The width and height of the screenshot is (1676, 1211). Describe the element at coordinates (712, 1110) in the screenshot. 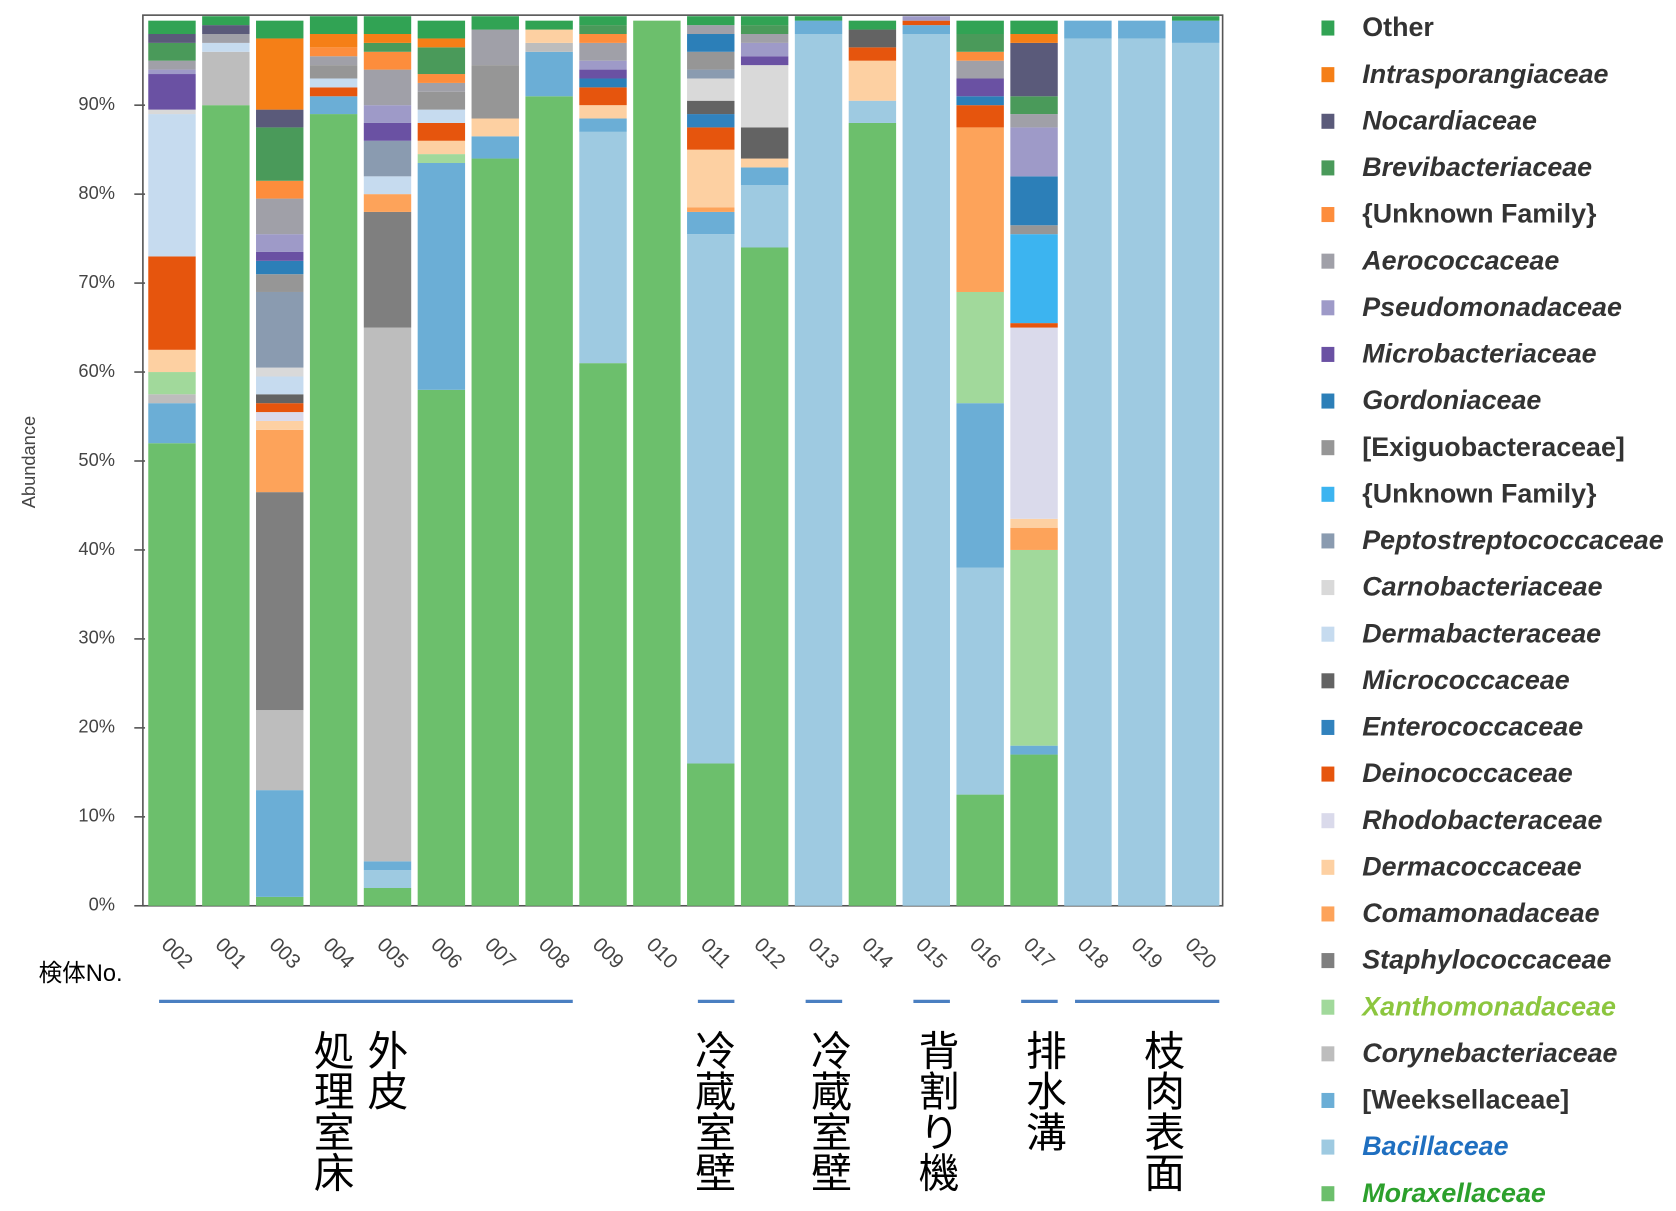

I see `group-label: 冷蔵室壁` at that location.